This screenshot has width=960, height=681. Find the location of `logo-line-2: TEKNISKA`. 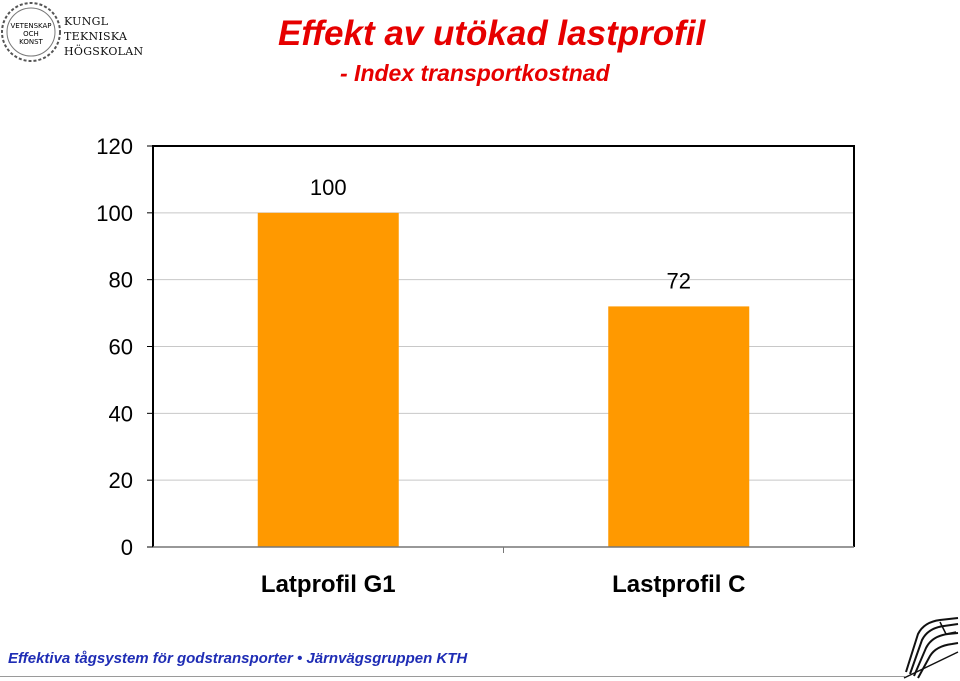

logo-line-2: TEKNISKA is located at coordinates (96, 36).